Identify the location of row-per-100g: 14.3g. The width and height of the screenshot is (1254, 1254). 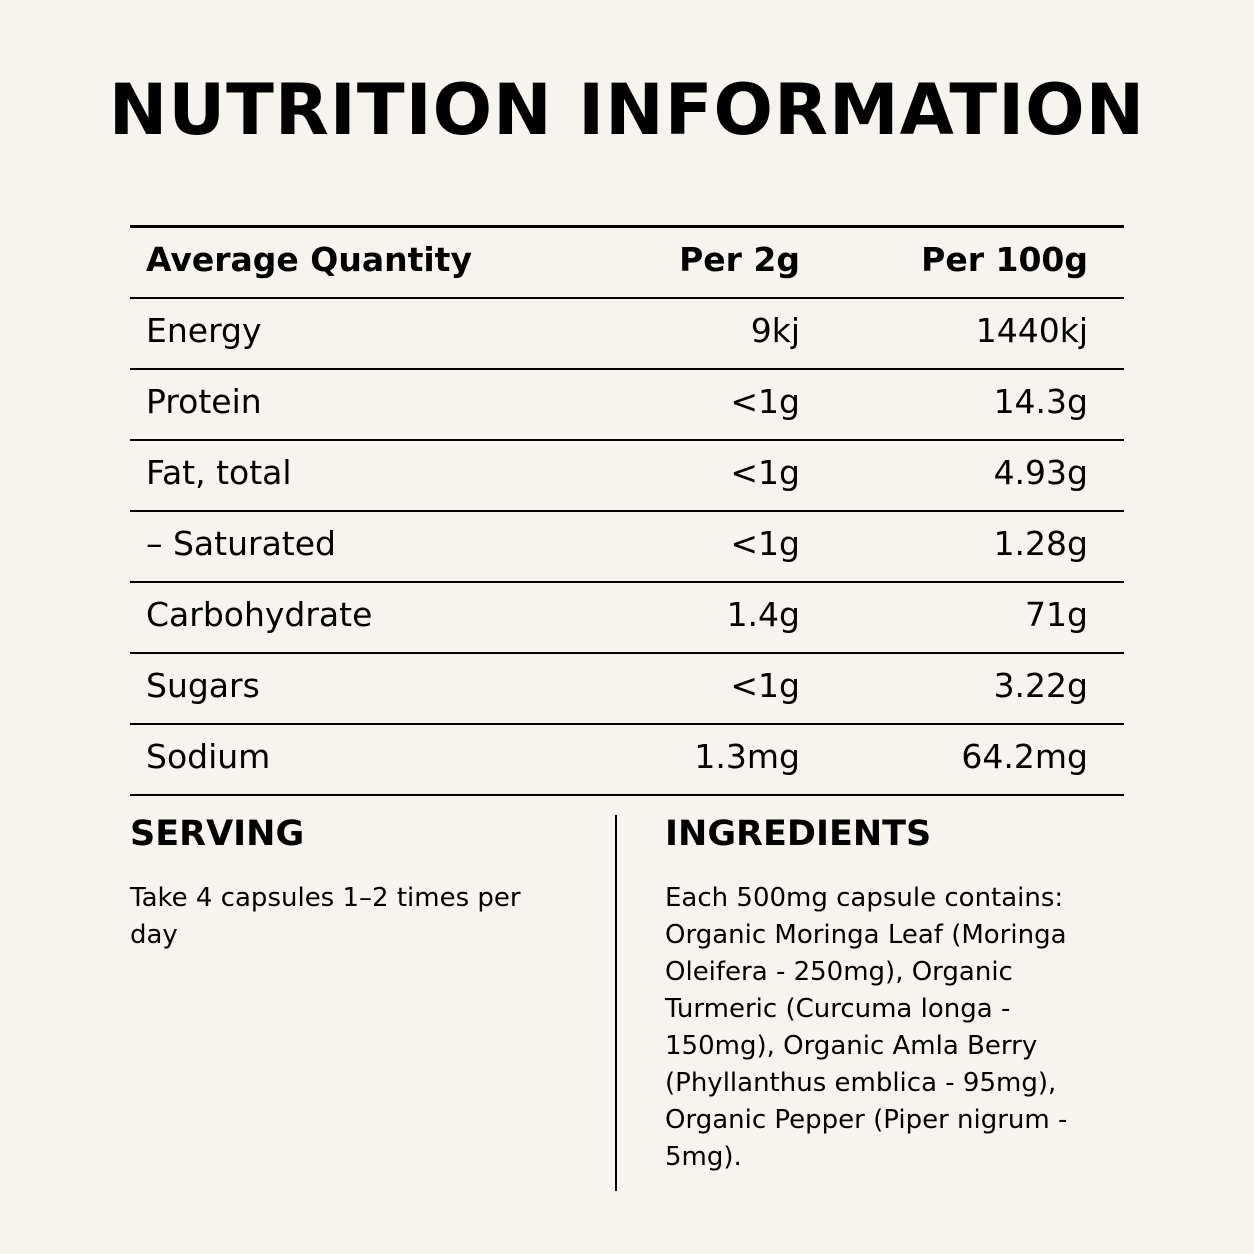
(1040, 401).